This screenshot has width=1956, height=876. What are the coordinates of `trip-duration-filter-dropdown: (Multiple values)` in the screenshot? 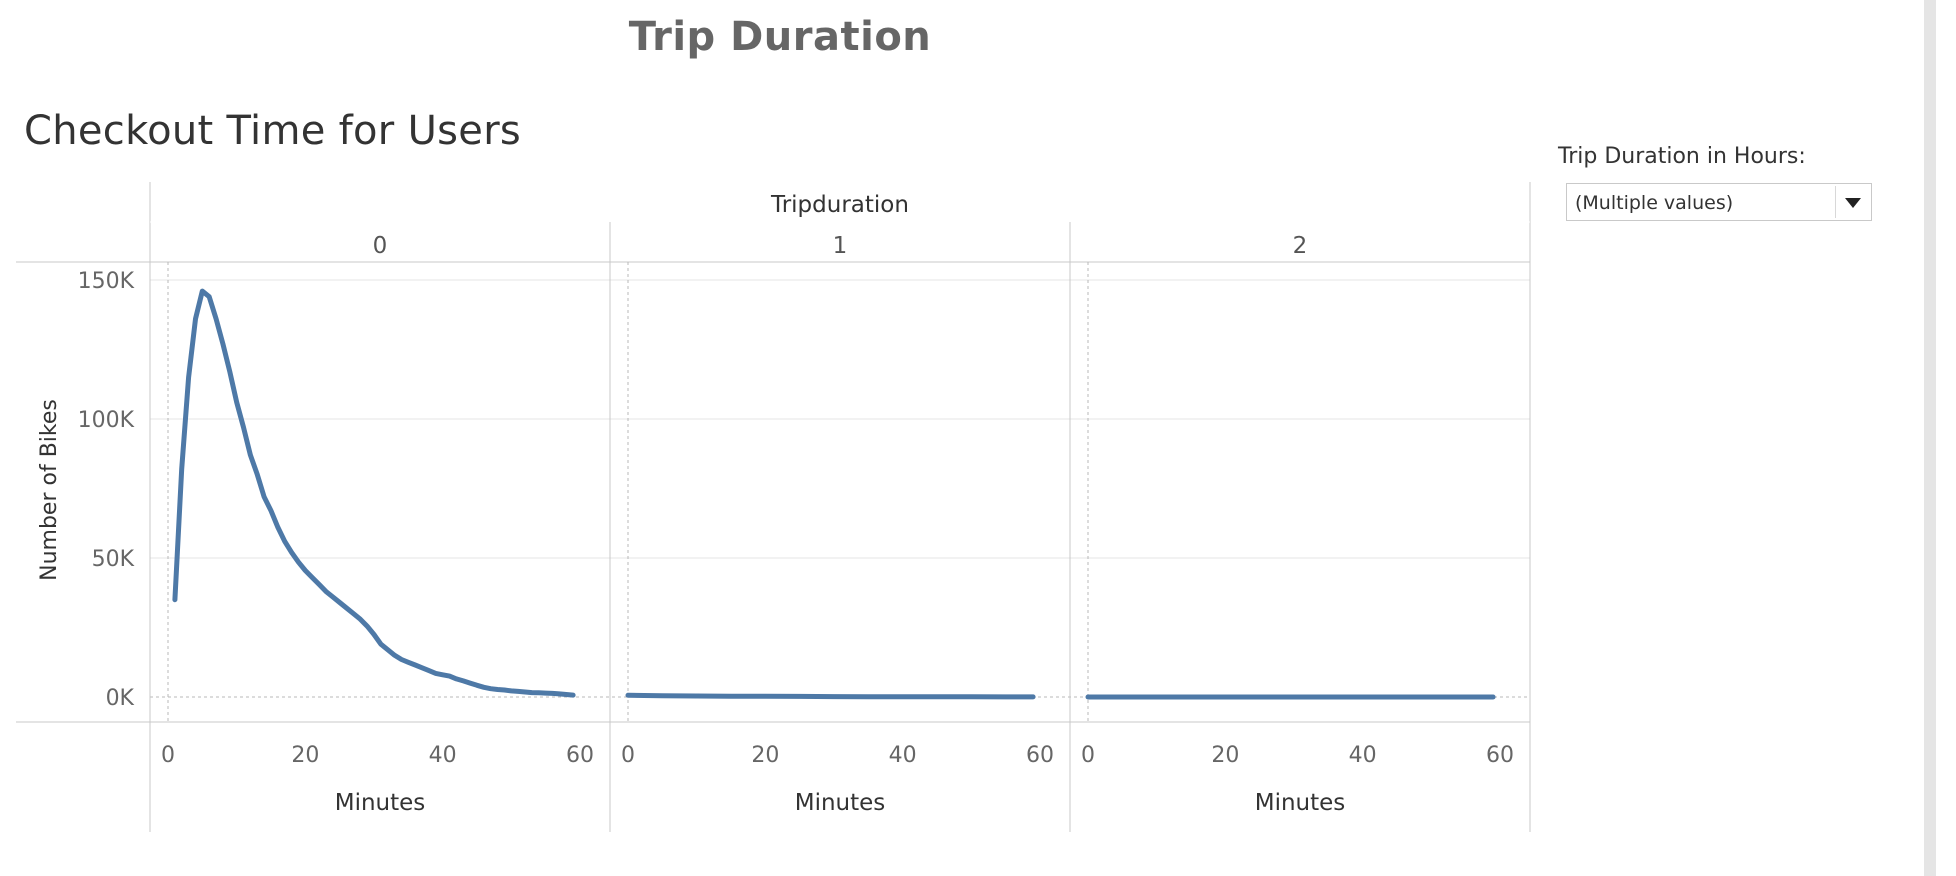 It's located at (1719, 202).